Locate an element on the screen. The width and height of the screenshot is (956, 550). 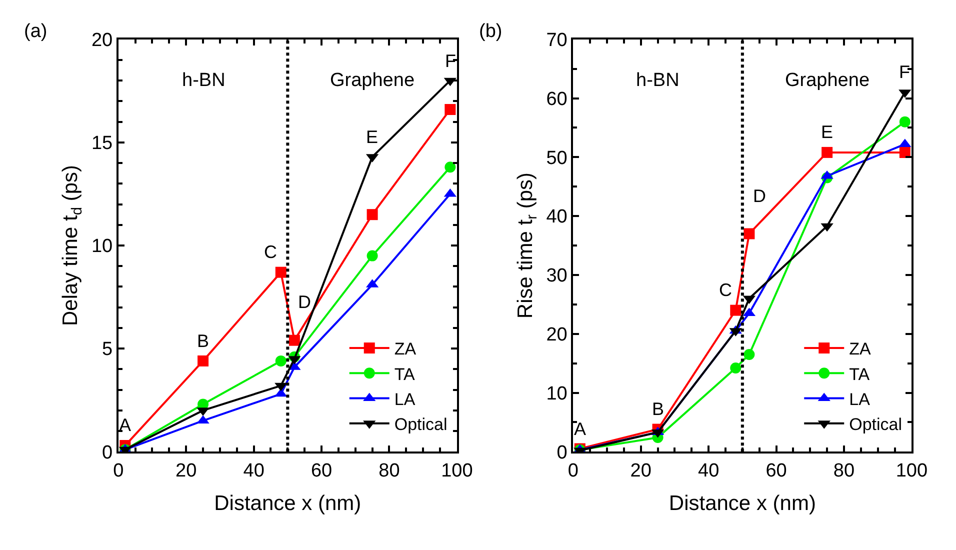
text: (b) is located at coordinates (490, 31).